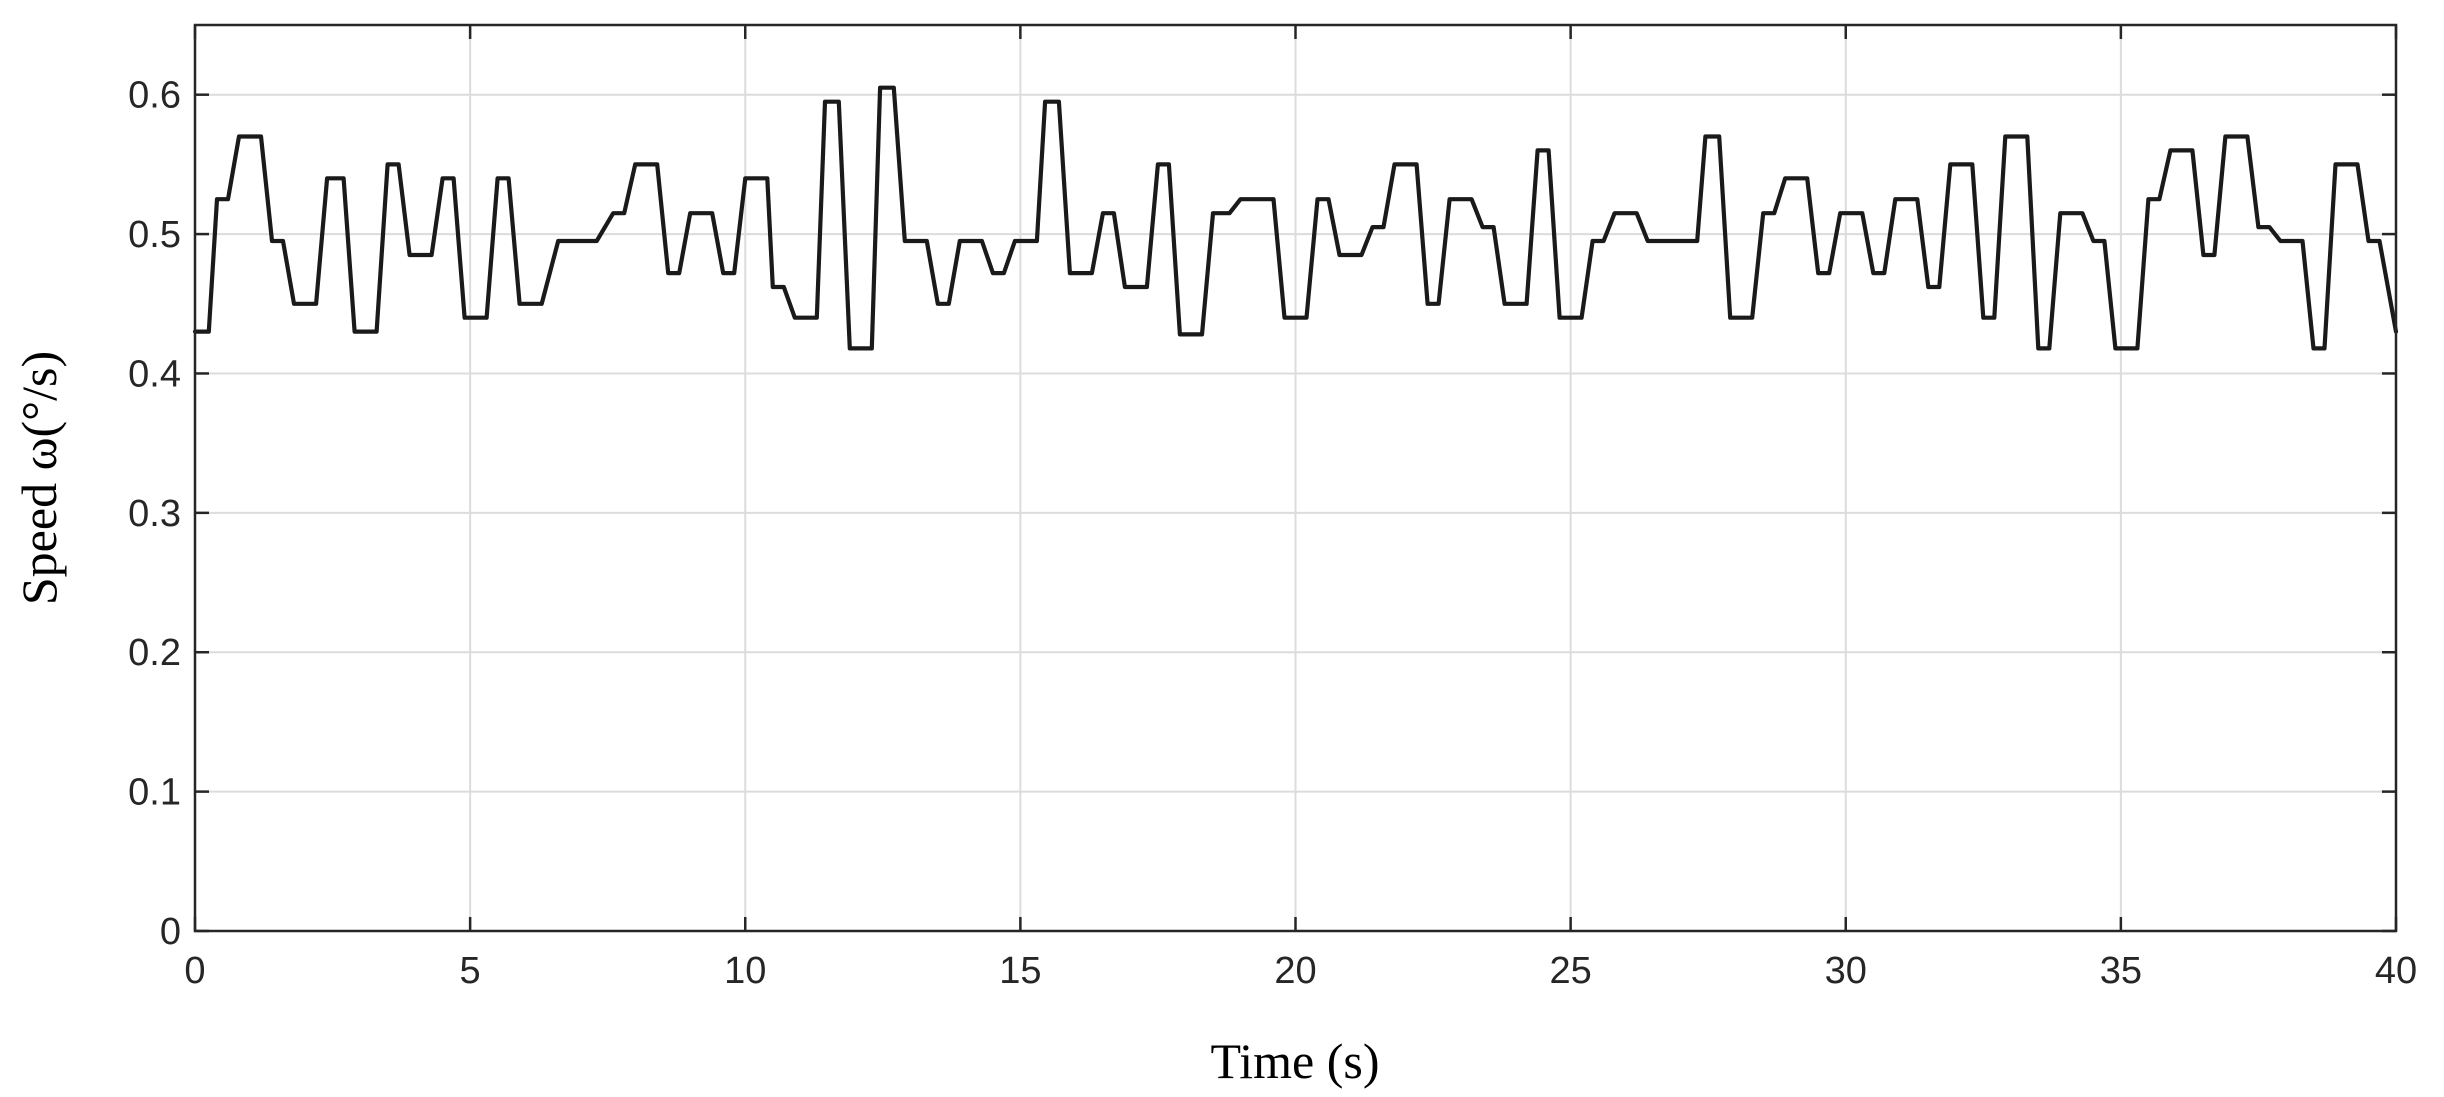 This screenshot has width=2444, height=1097. Describe the element at coordinates (170, 932) in the screenshot. I see `y-tick-label: 0` at that location.